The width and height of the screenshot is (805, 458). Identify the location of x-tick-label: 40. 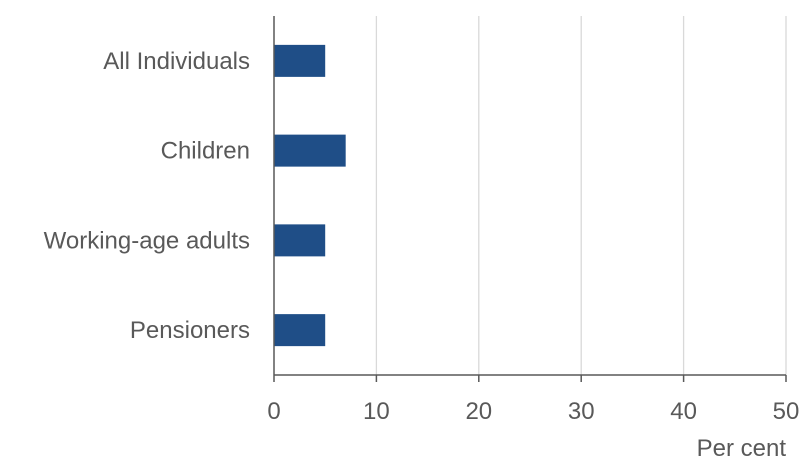
(683, 411).